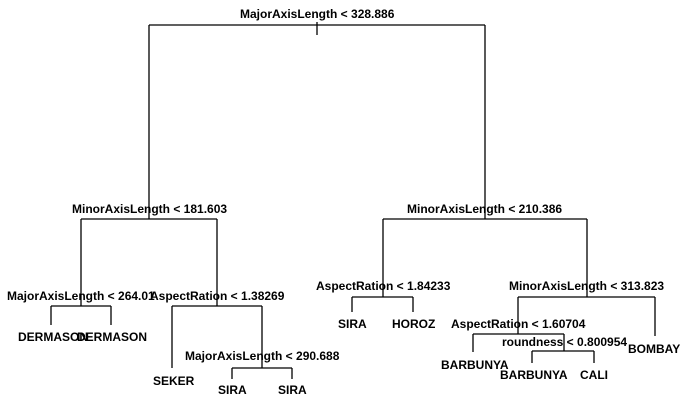 This screenshot has width=683, height=403. Describe the element at coordinates (534, 375) in the screenshot. I see `leaf-label-l9: BARBUNYA` at that location.